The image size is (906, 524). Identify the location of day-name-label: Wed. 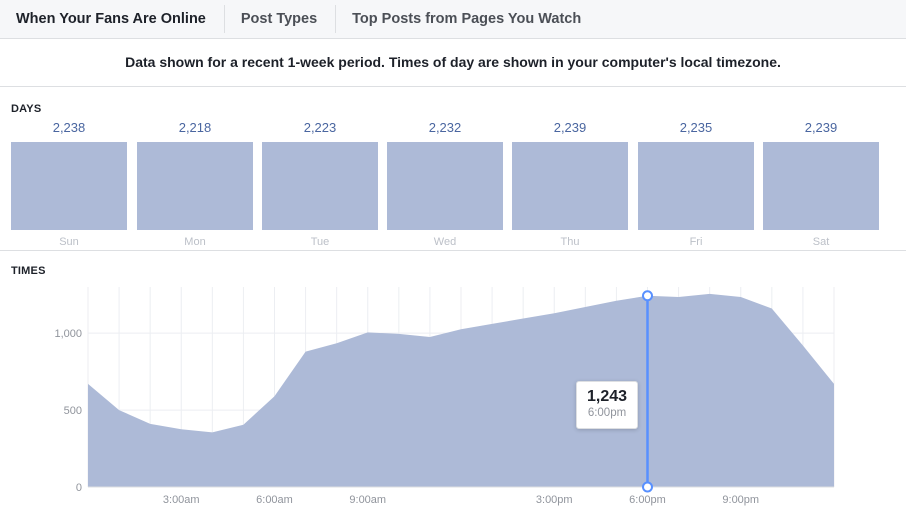
(445, 242).